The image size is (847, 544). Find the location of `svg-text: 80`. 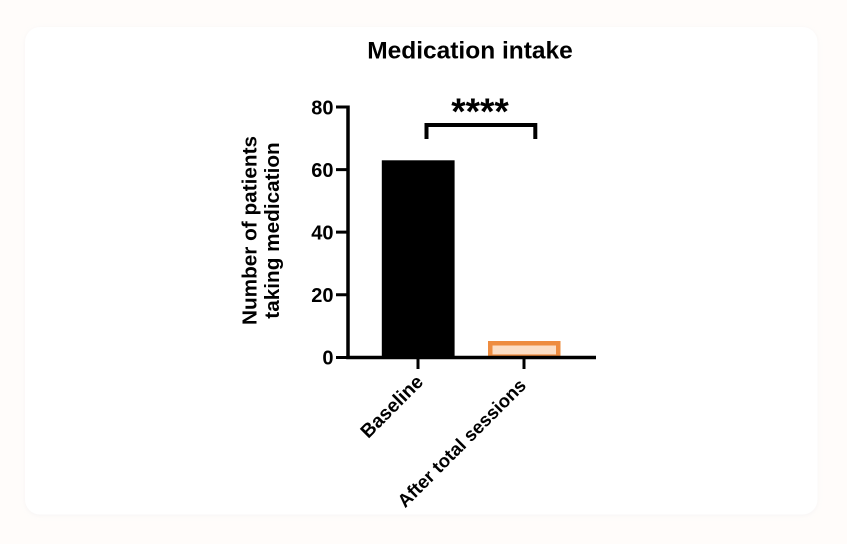

svg-text: 80 is located at coordinates (322, 108).